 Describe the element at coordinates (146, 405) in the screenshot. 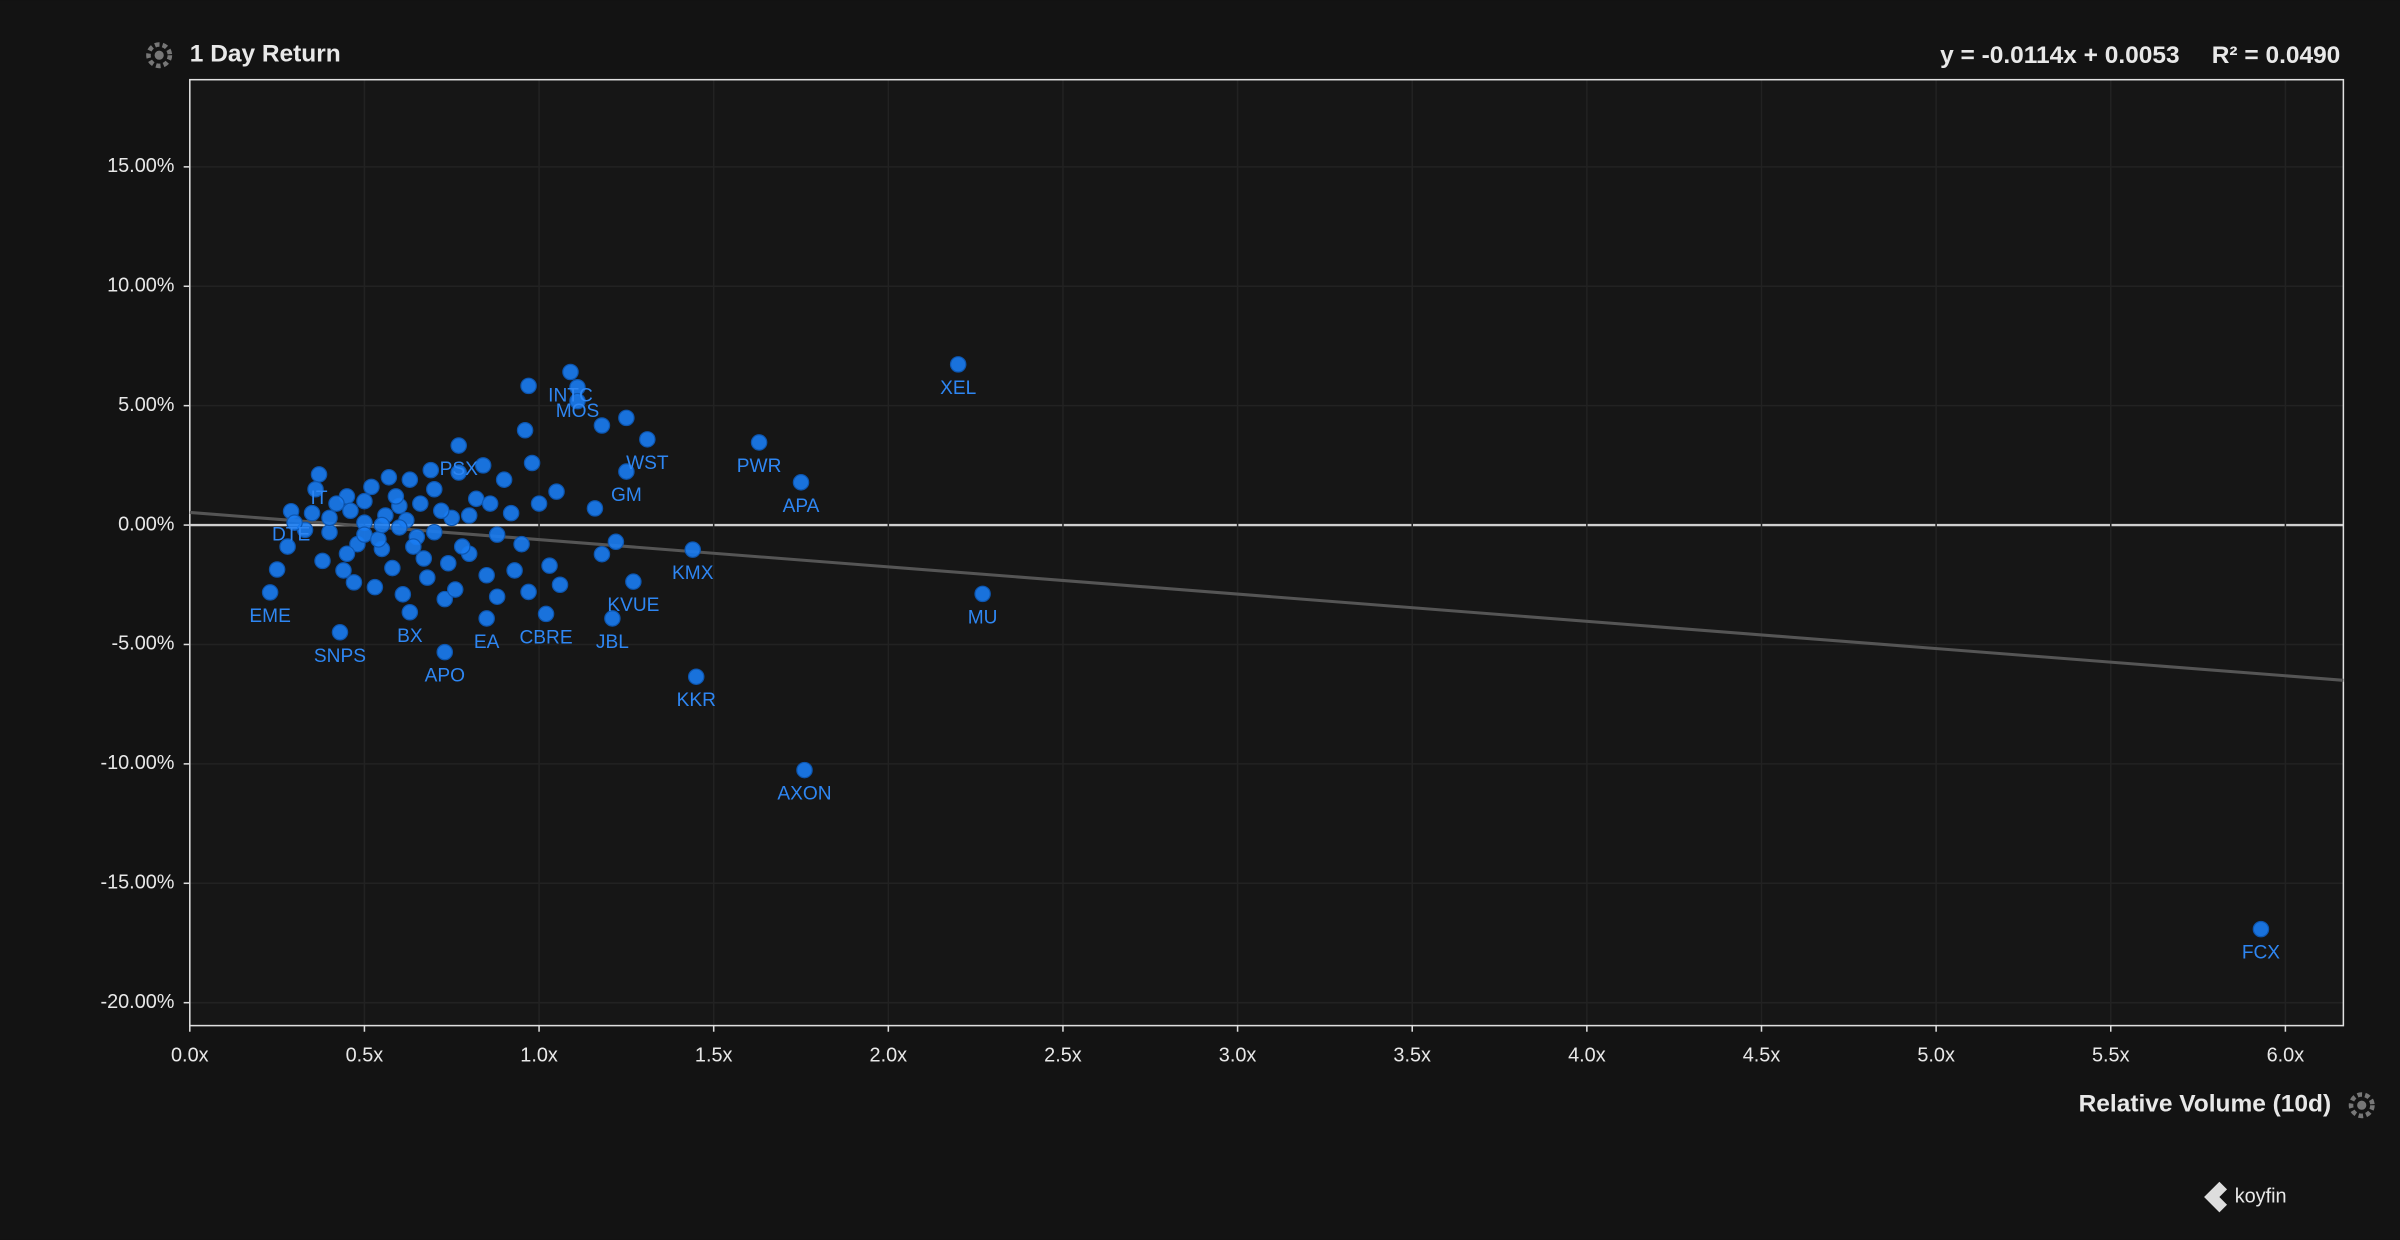

I see `y-tick-label: 5.00%` at that location.